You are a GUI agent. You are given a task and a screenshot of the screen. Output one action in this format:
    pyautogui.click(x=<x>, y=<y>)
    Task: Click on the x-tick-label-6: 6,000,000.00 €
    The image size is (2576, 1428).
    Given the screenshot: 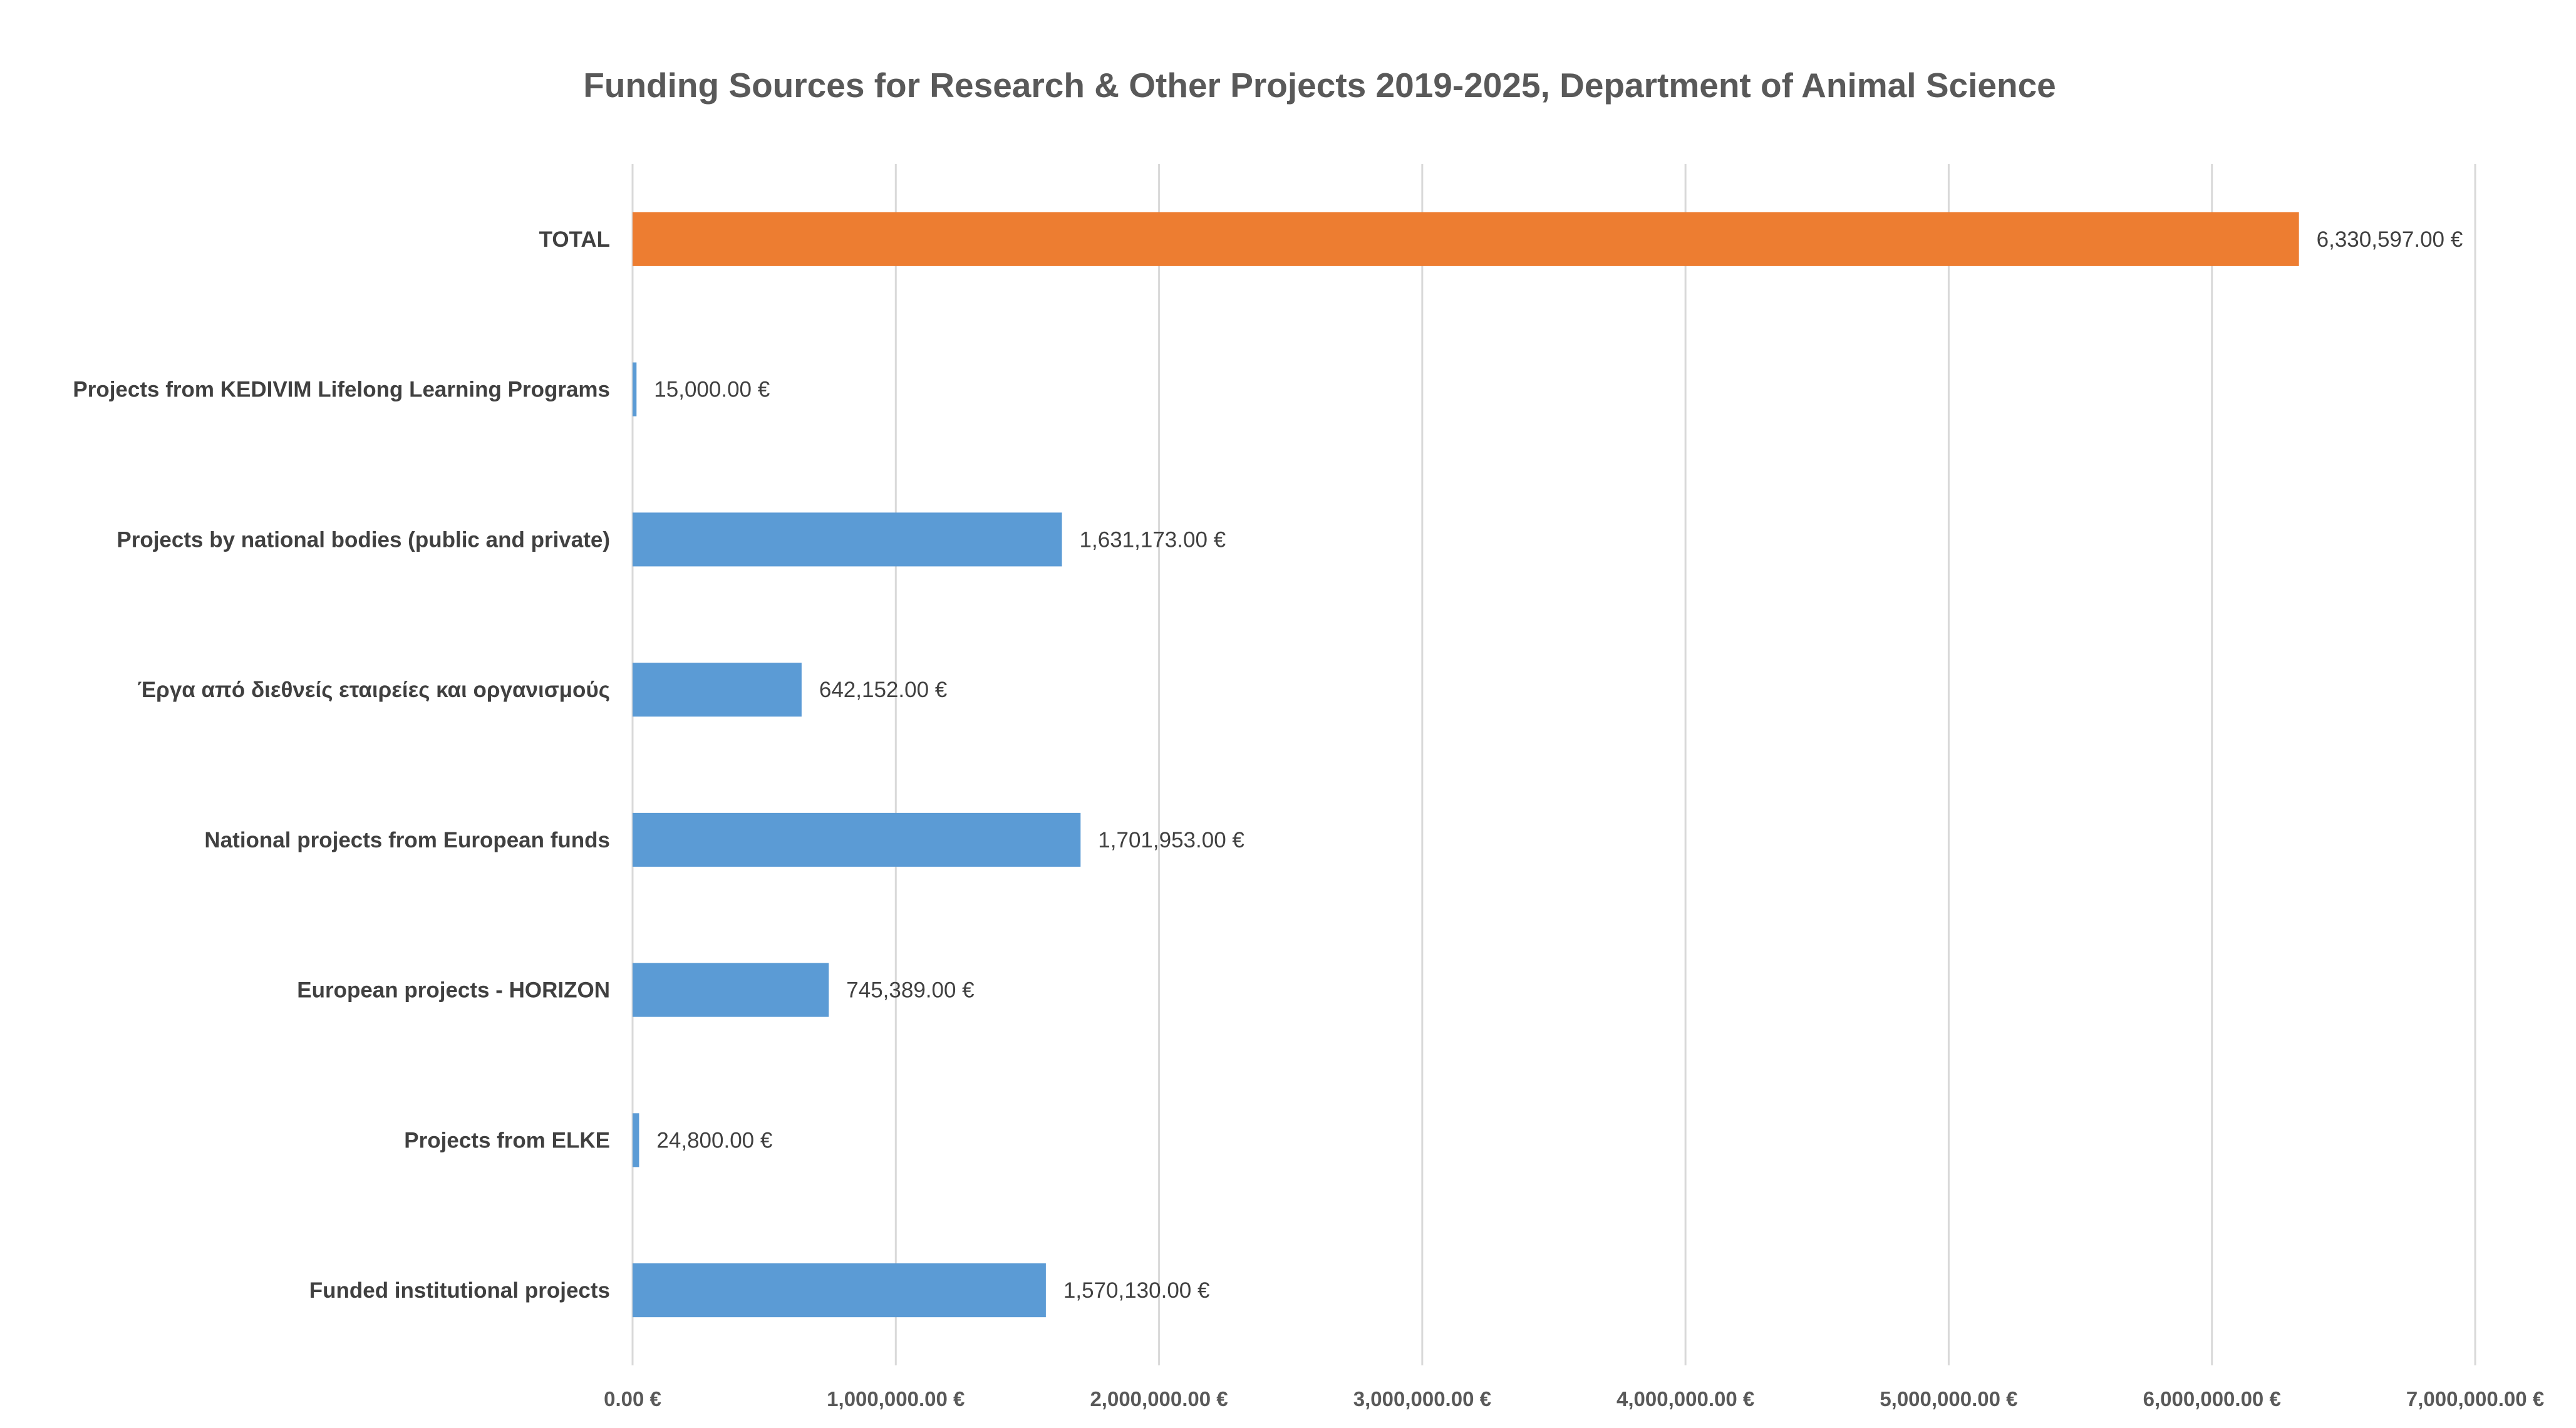 What is the action you would take?
    pyautogui.click(x=2212, y=1398)
    